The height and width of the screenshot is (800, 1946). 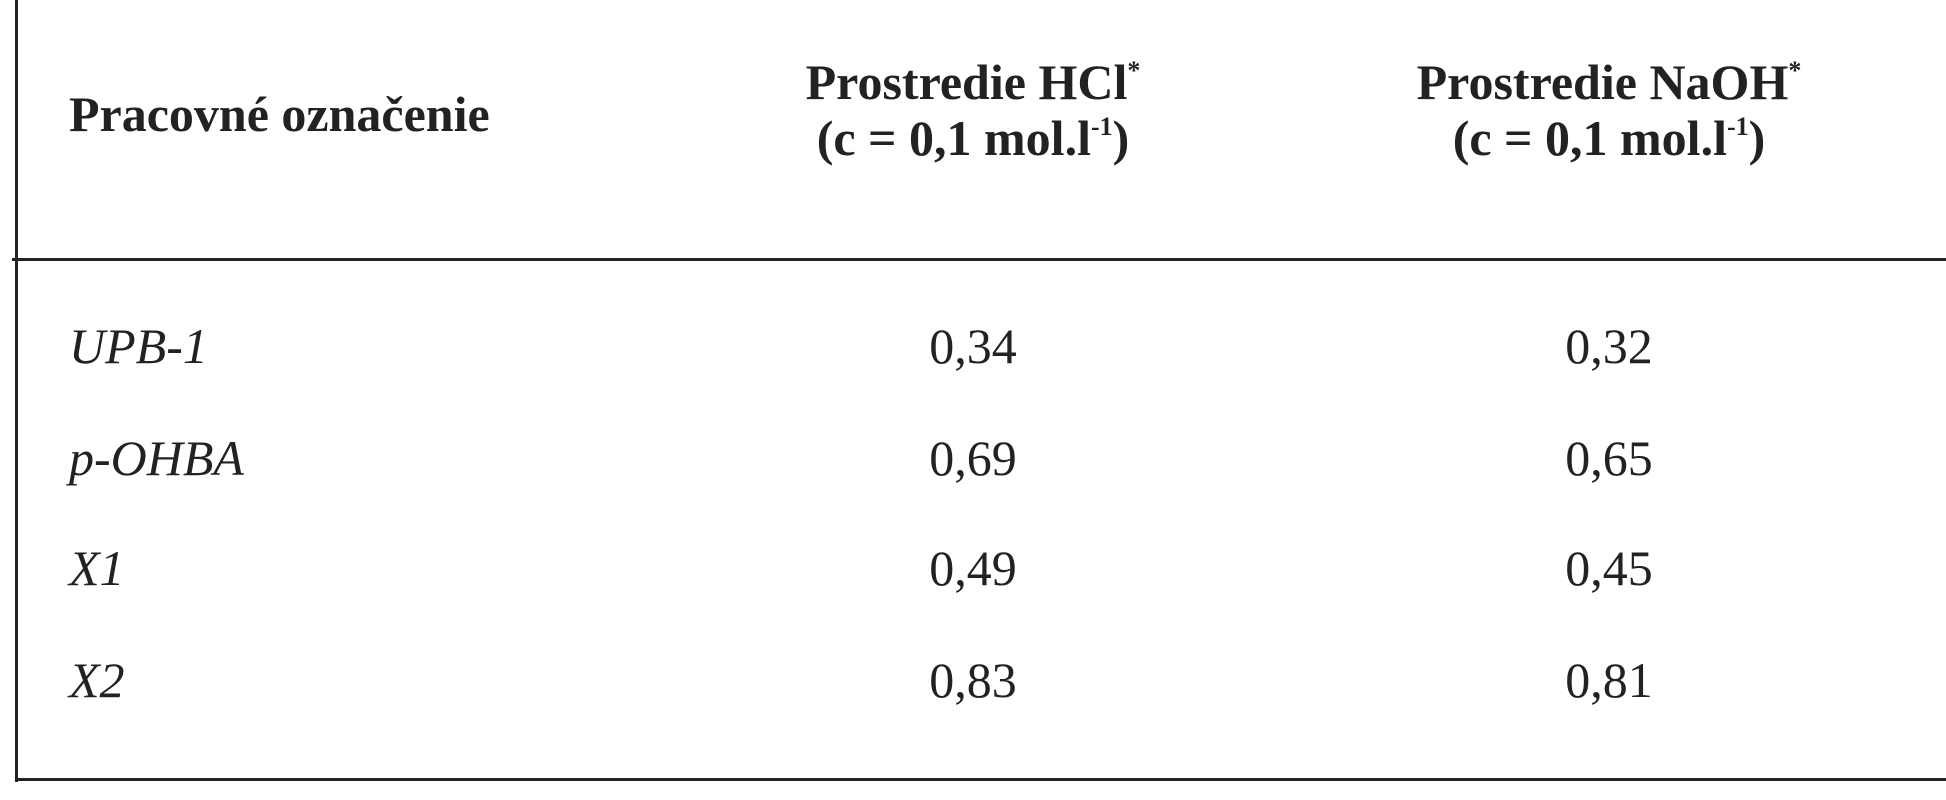 What do you see at coordinates (97, 568) in the screenshot?
I see `row-label: X1` at bounding box center [97, 568].